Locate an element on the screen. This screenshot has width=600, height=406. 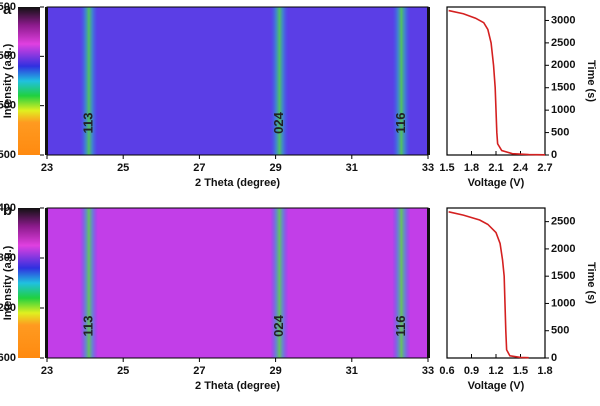
x-tick-label: 1.2 is located at coordinates (495, 371).